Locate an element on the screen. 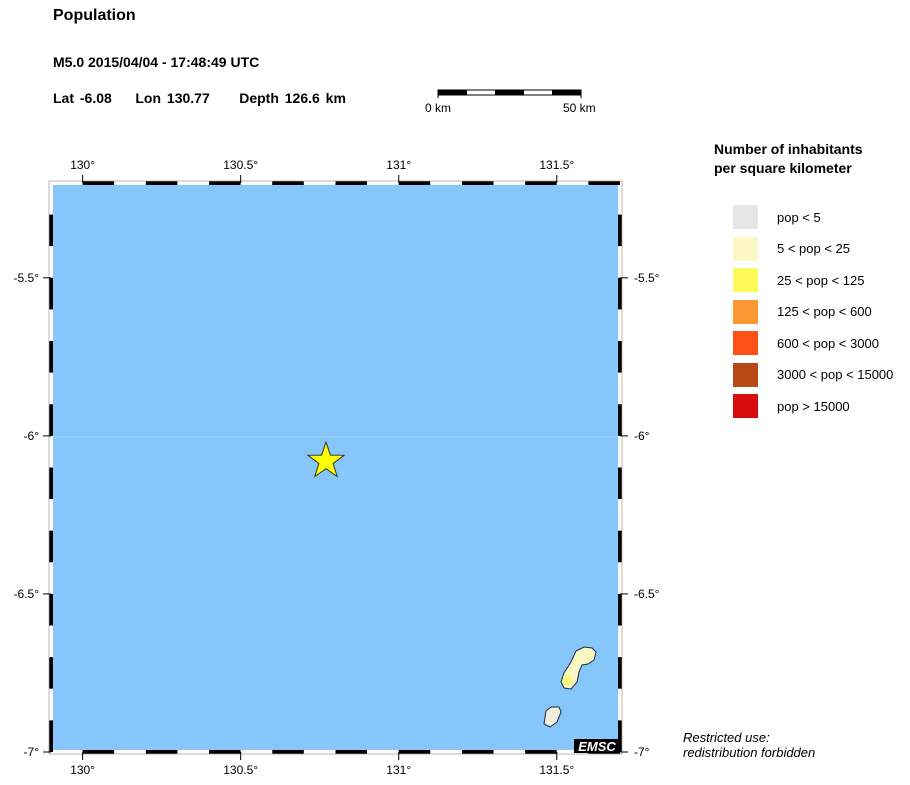 This screenshot has height=785, width=910. legend-item: pop > 15000 is located at coordinates (791, 406).